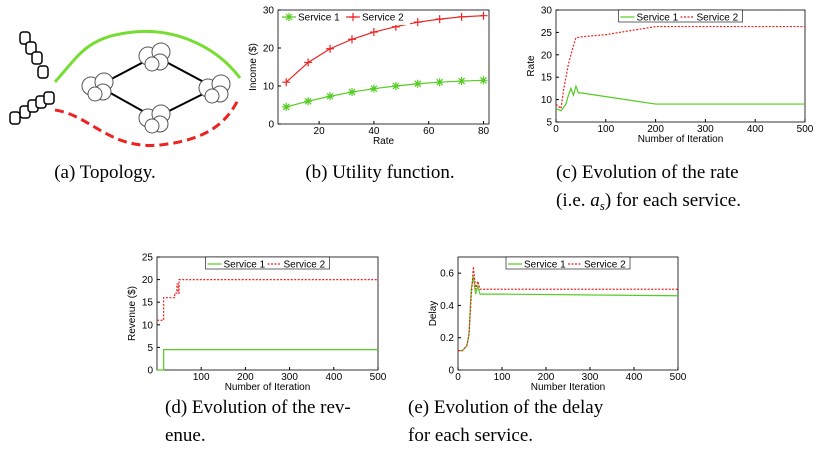 The image size is (830, 452). Describe the element at coordinates (147, 56) in the screenshot. I see `green-path` at that location.